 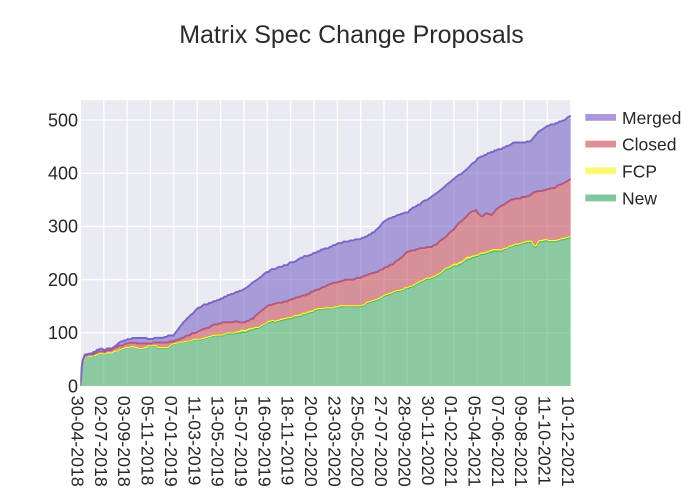 I want to click on svg-text: 23-03-2020, so click(x=334, y=441).